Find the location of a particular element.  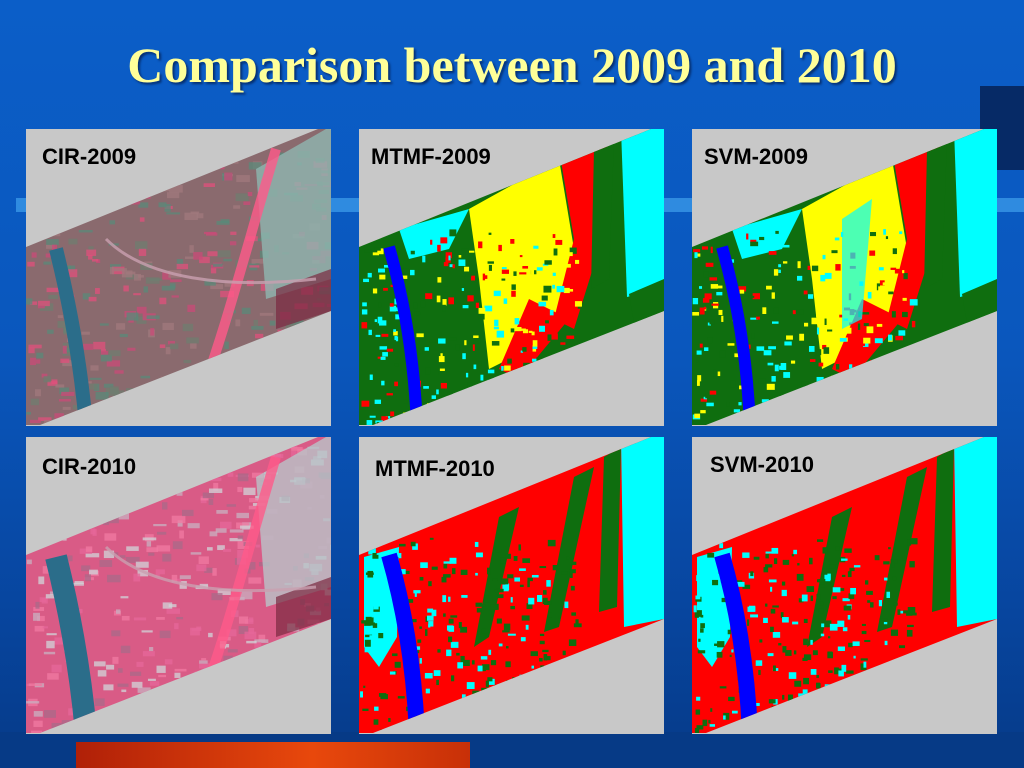

image-panel-mtmf-2010: MTMF-2010 is located at coordinates (511, 585).